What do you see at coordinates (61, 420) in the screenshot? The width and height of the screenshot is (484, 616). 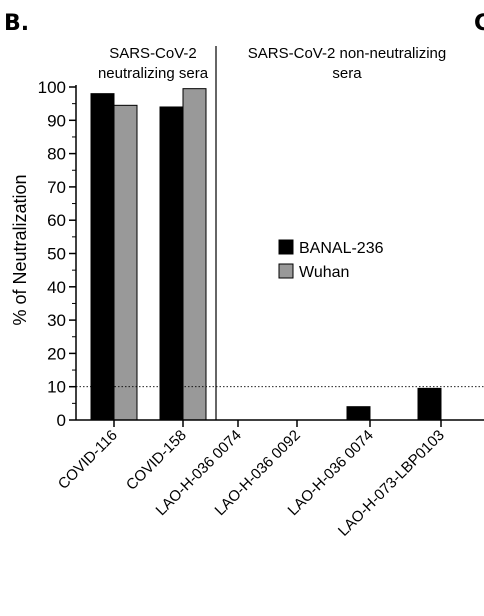 I see `y-tick-label: 0` at bounding box center [61, 420].